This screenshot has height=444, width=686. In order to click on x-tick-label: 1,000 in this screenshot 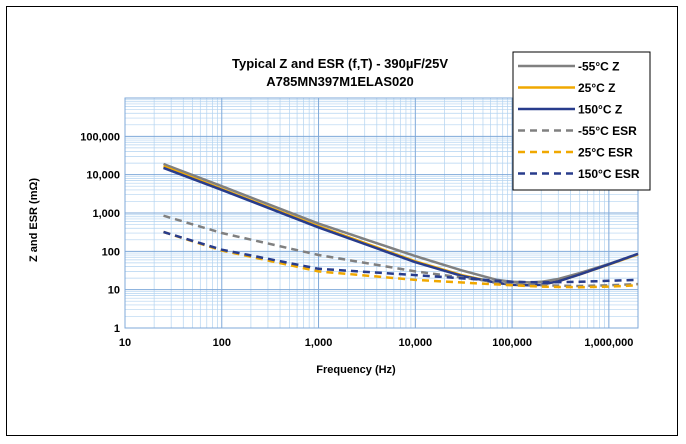, I will do `click(319, 343)`.